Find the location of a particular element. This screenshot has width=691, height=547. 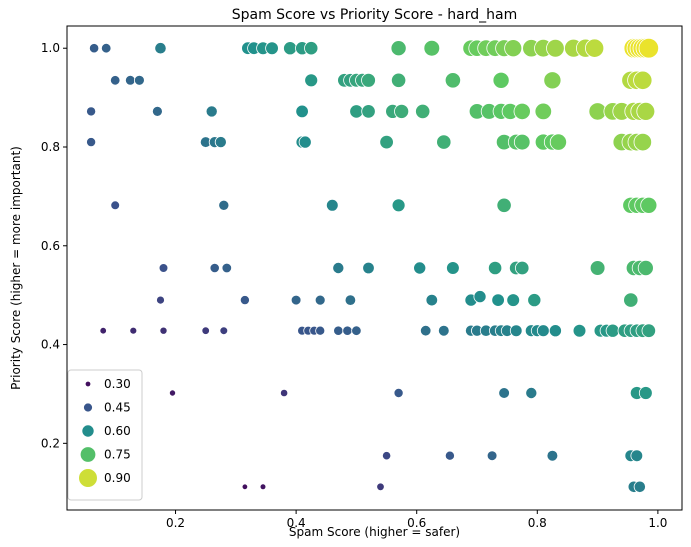

y-tick-label: 0.4 is located at coordinates (50, 345).